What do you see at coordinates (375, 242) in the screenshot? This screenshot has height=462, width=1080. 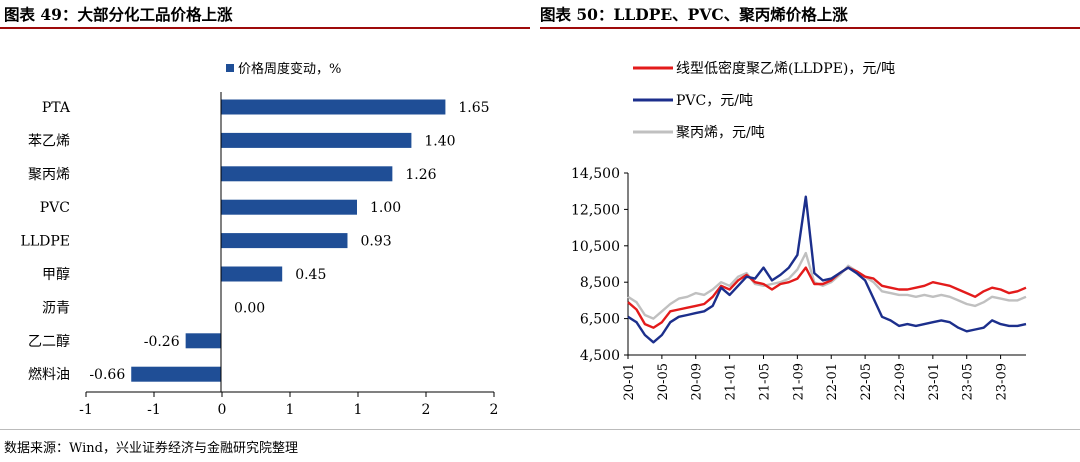 I see `value-label: 0.93` at bounding box center [375, 242].